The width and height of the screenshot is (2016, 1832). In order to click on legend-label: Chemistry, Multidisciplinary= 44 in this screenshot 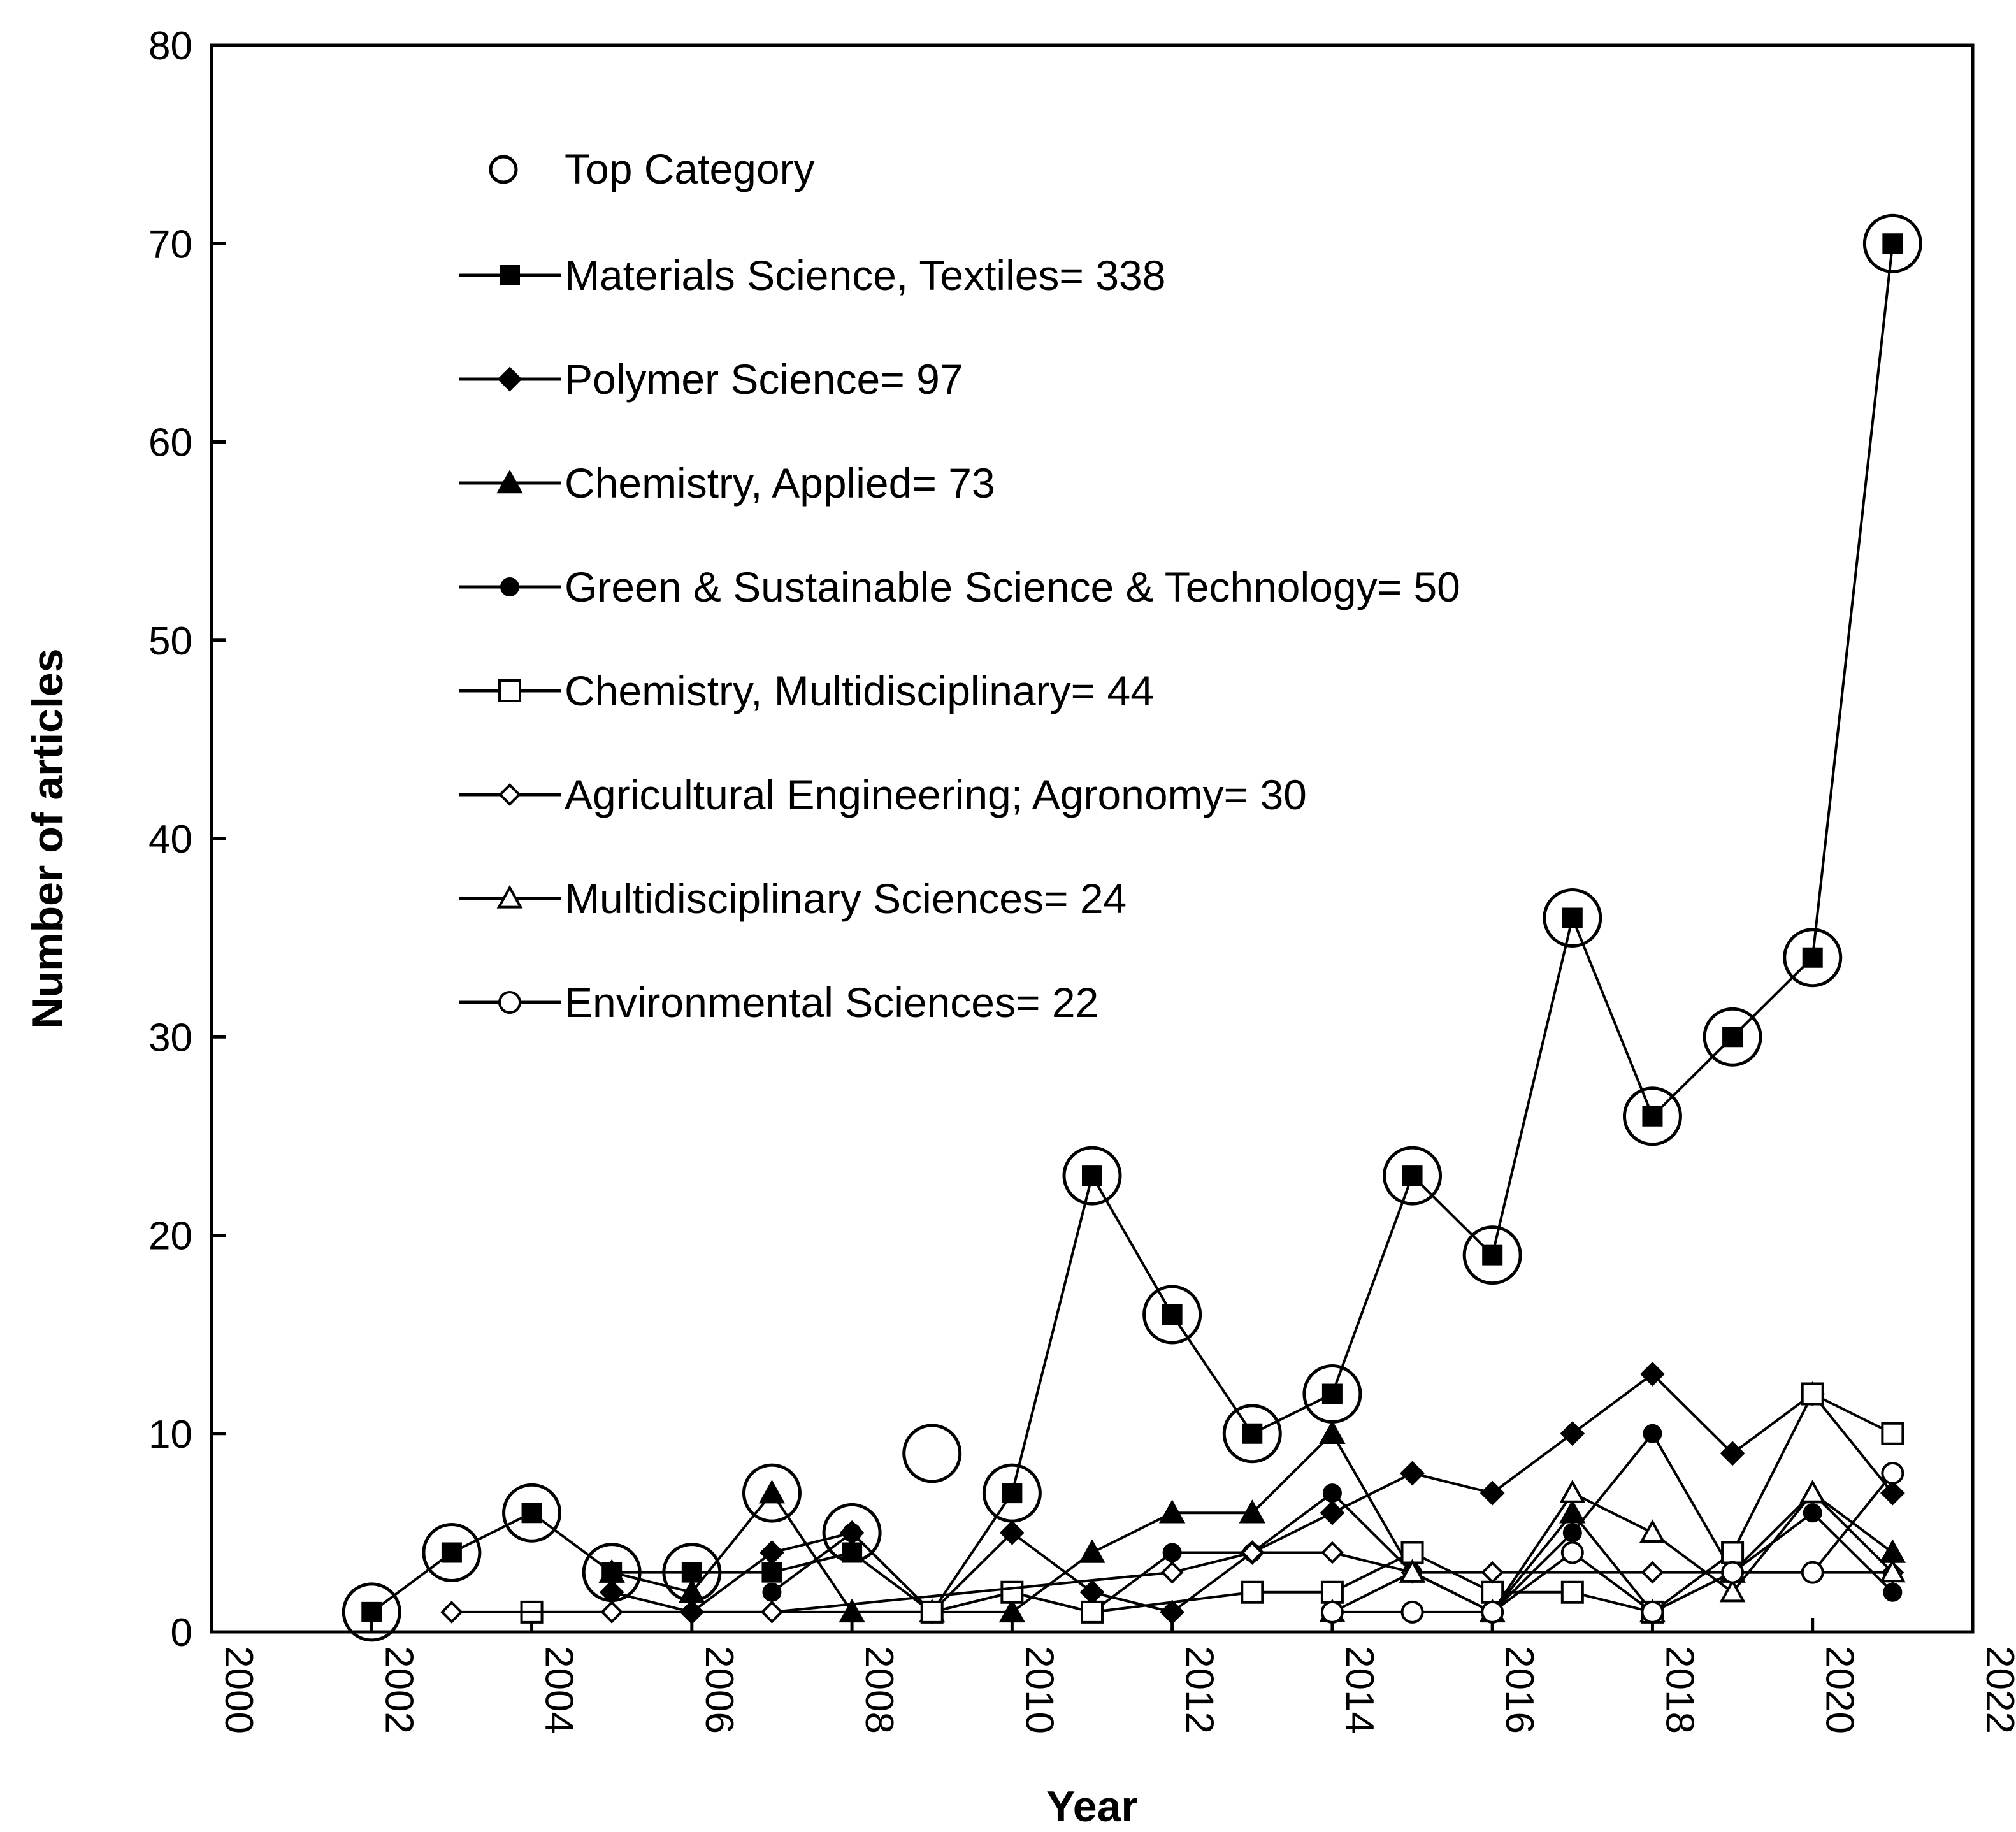, I will do `click(859, 690)`.